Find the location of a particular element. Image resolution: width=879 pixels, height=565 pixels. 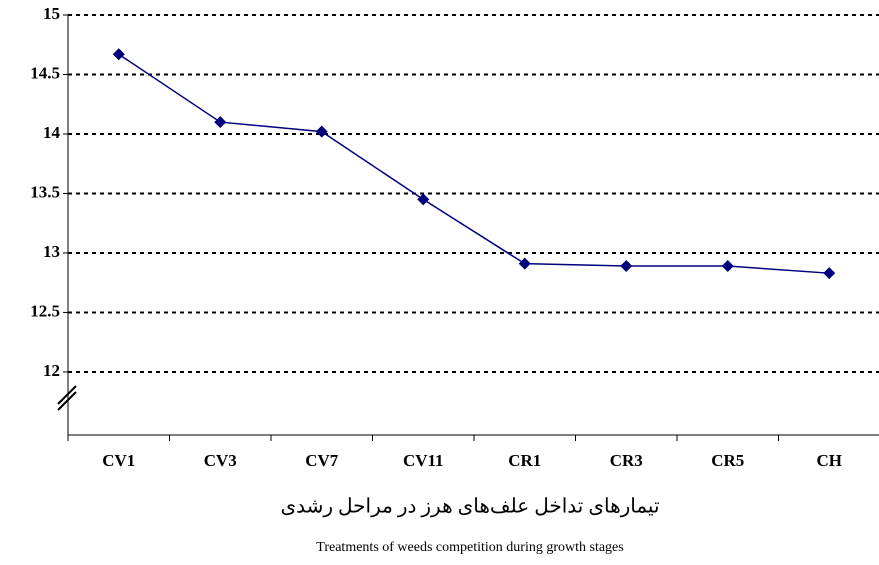

x-tick-label: CV7 is located at coordinates (322, 460).